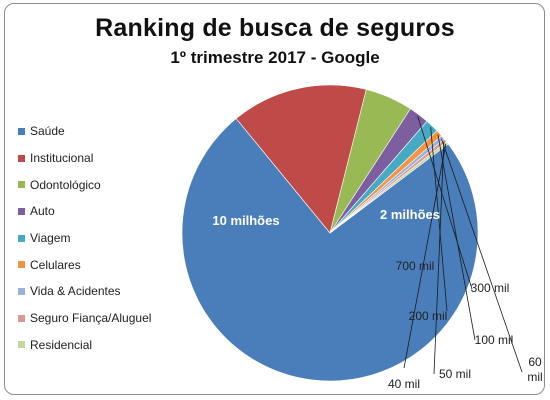  I want to click on legend-label: Celulares, so click(55, 264).